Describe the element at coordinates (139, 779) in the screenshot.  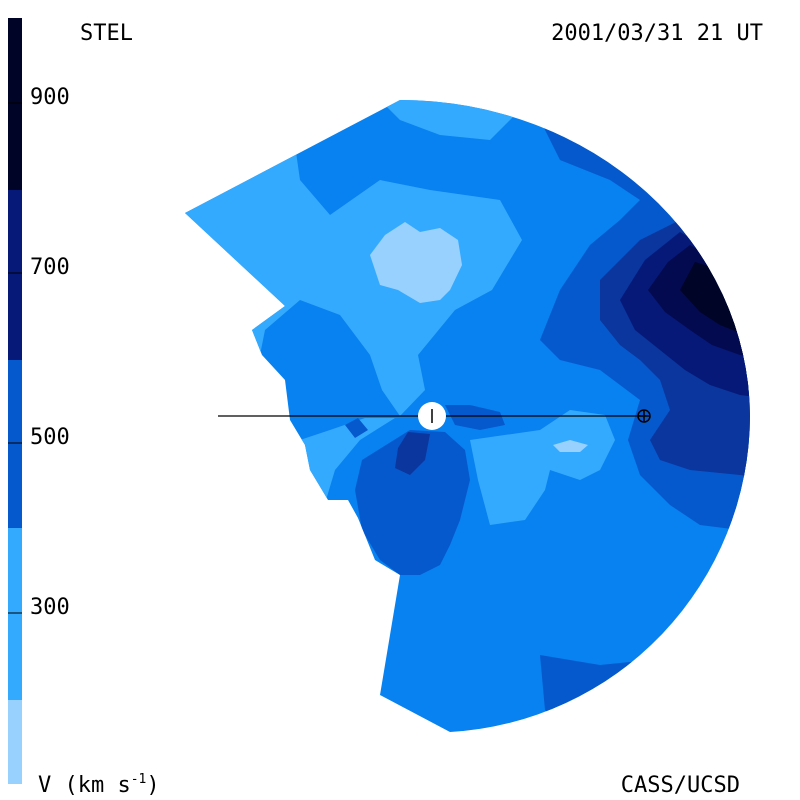
I see `unit-exponent: -1` at that location.